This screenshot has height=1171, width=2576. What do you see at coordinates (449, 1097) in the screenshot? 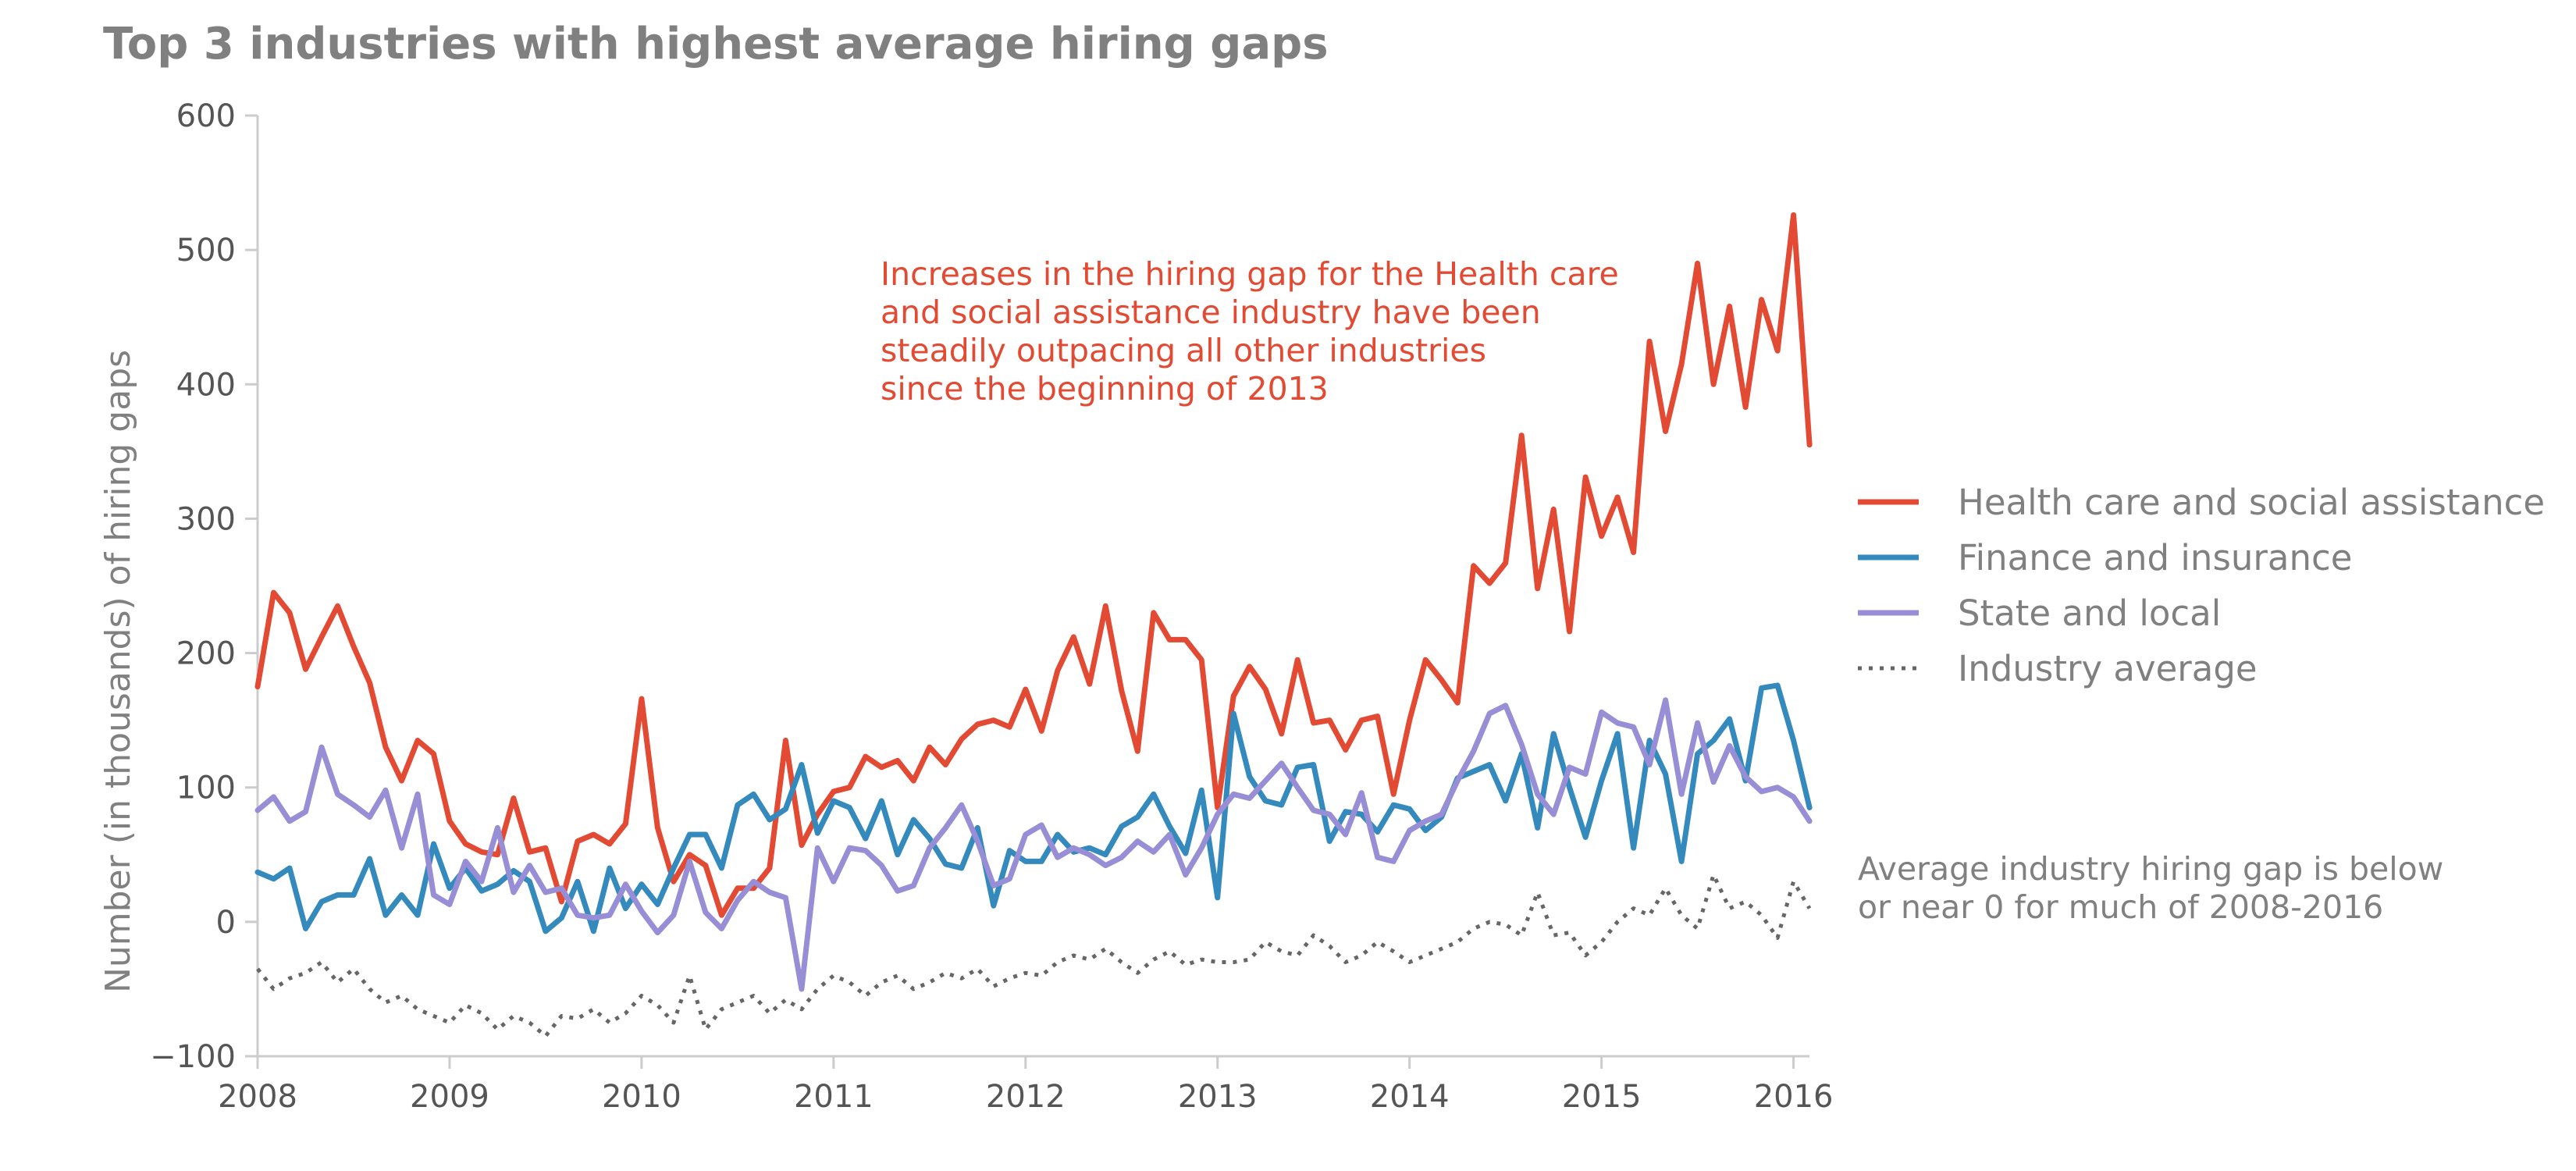
I see `x-tick-label: 2009` at bounding box center [449, 1097].